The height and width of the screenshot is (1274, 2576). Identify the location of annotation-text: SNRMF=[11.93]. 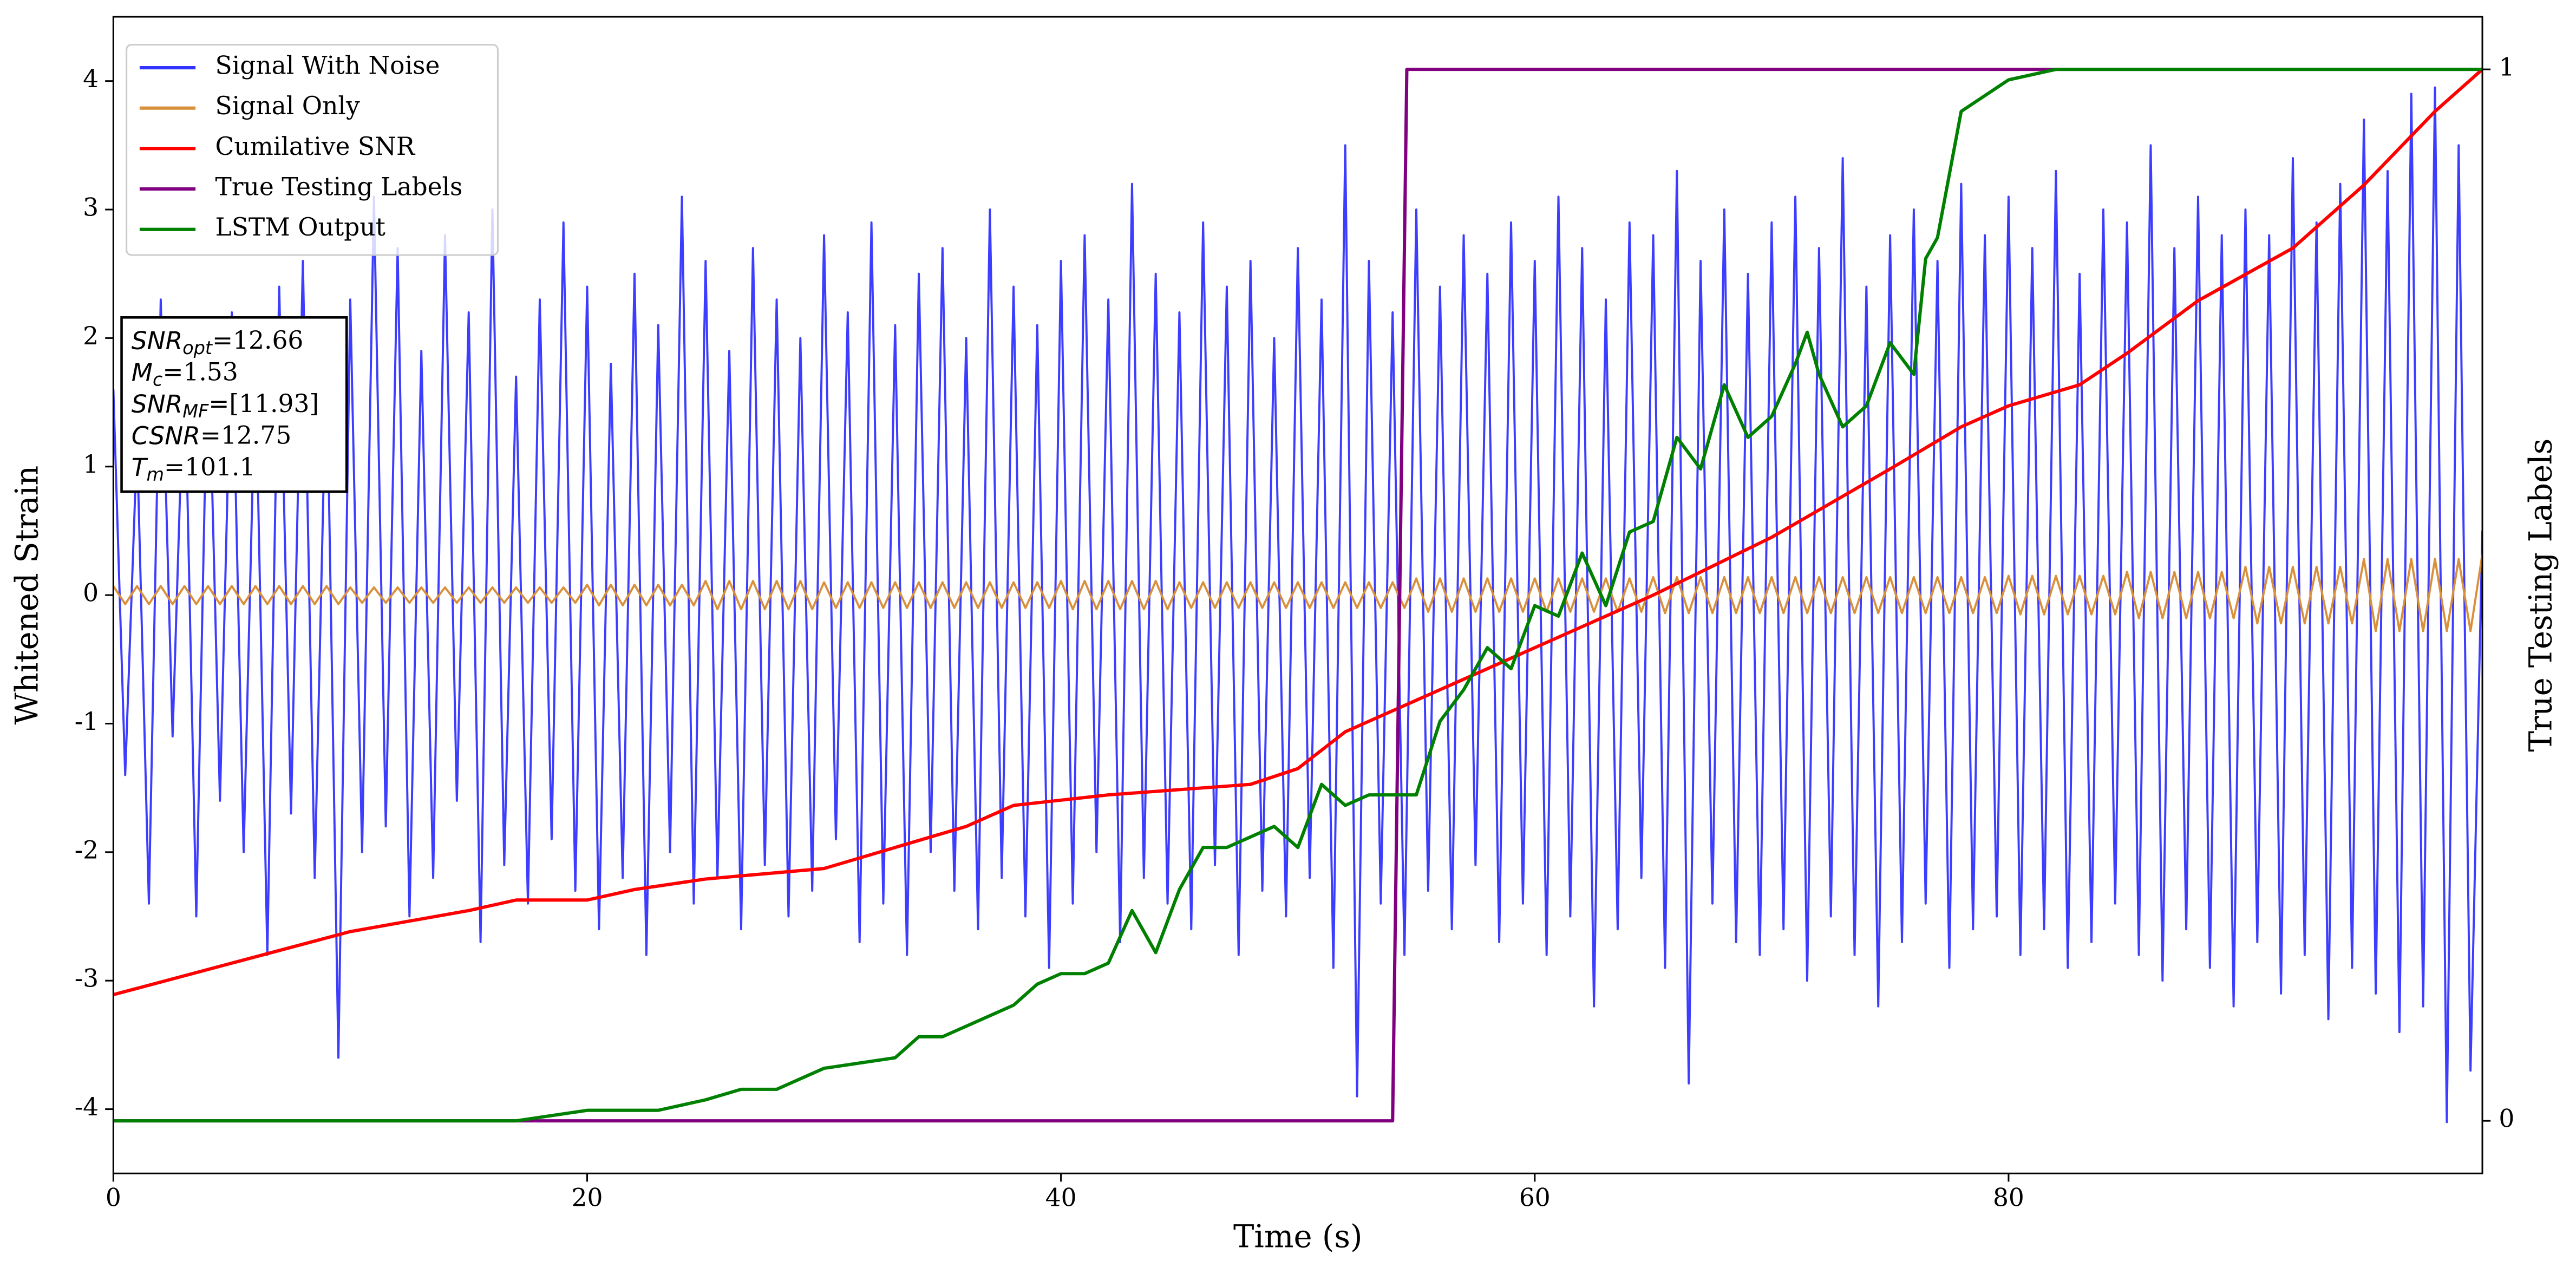
(225, 405).